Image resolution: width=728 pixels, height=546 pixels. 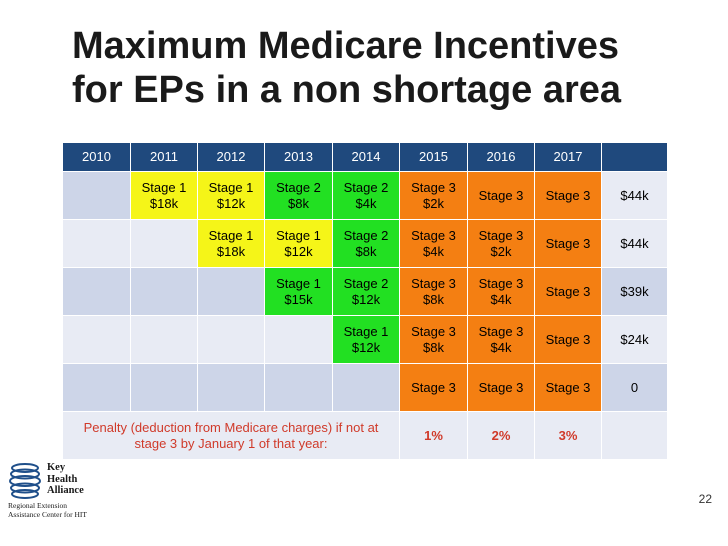 I want to click on logo-wordmark: Key Health Alliance, so click(x=65, y=479).